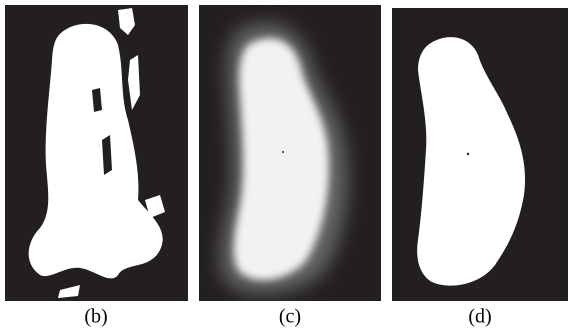  I want to click on caption: (c), so click(290, 317).